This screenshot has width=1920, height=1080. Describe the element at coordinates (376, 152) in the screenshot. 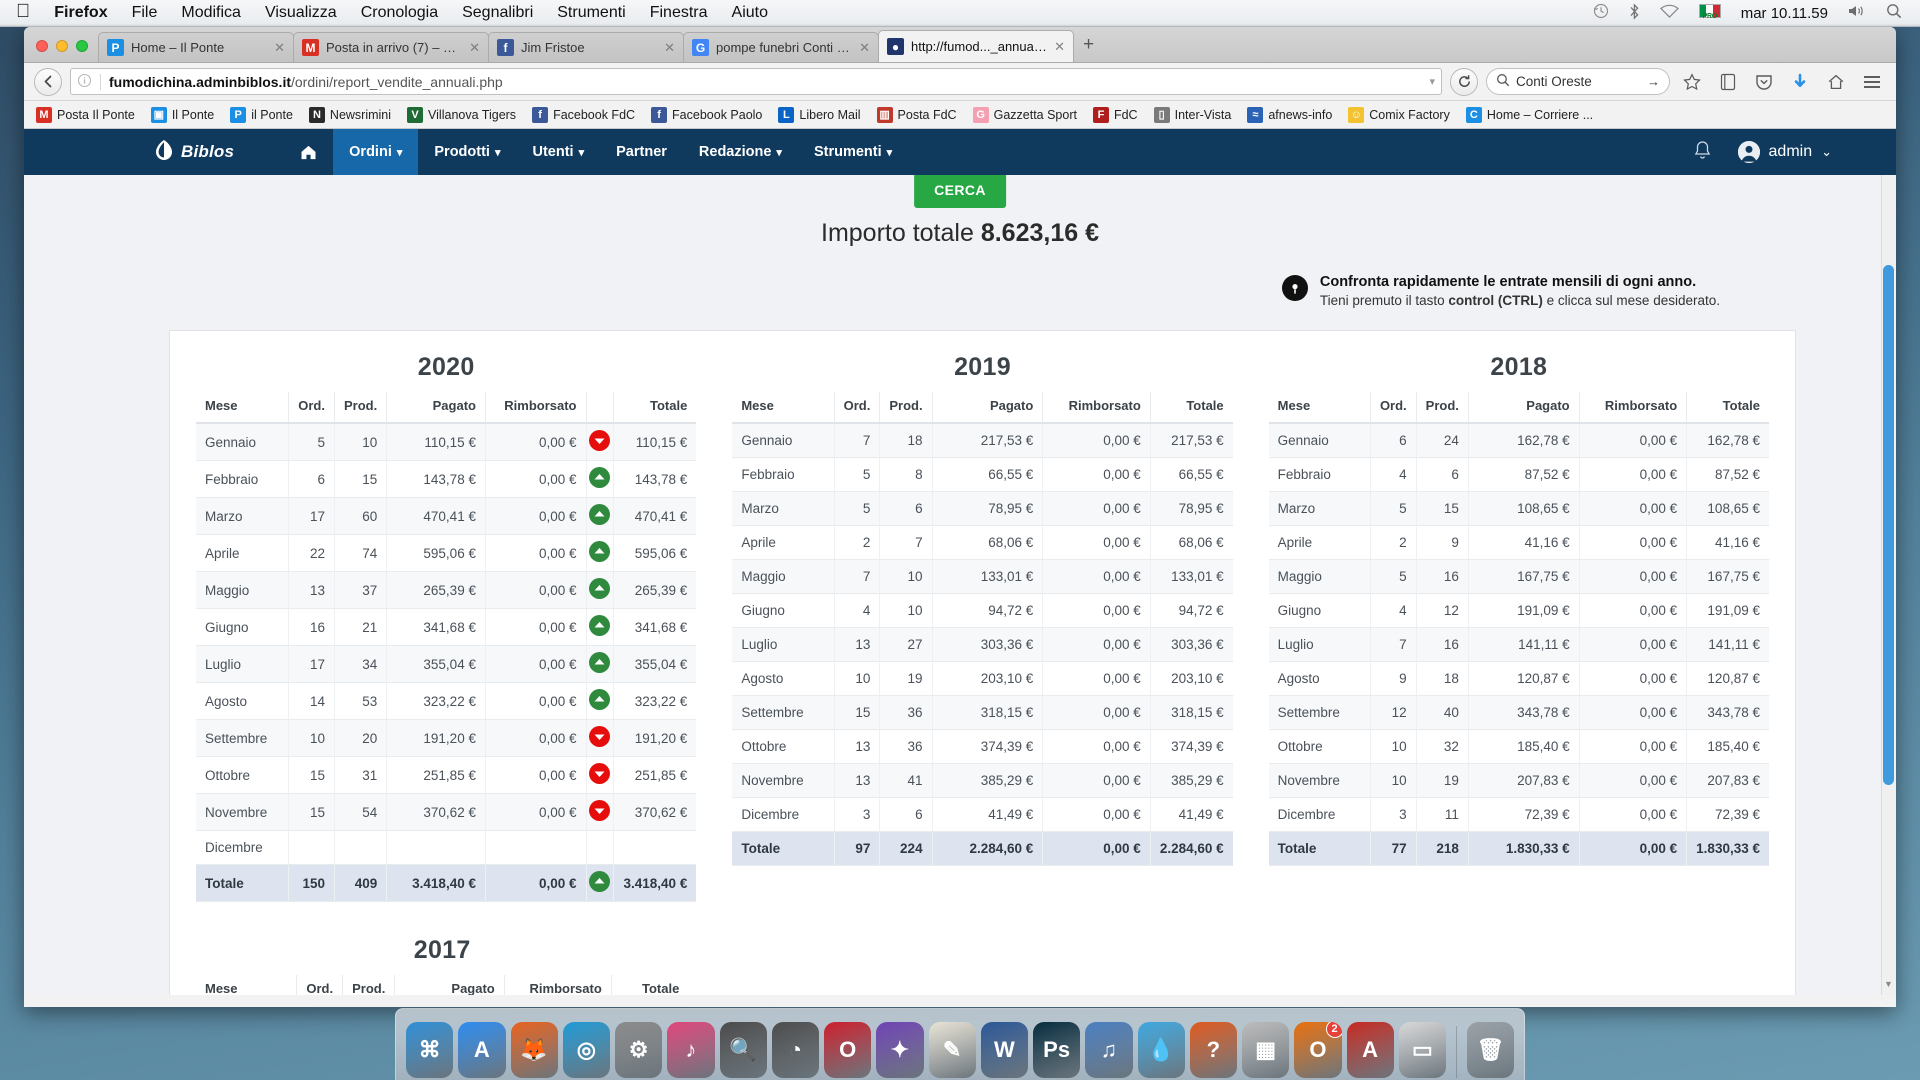

I see `nav-item-ordini: Ordini ▾` at that location.